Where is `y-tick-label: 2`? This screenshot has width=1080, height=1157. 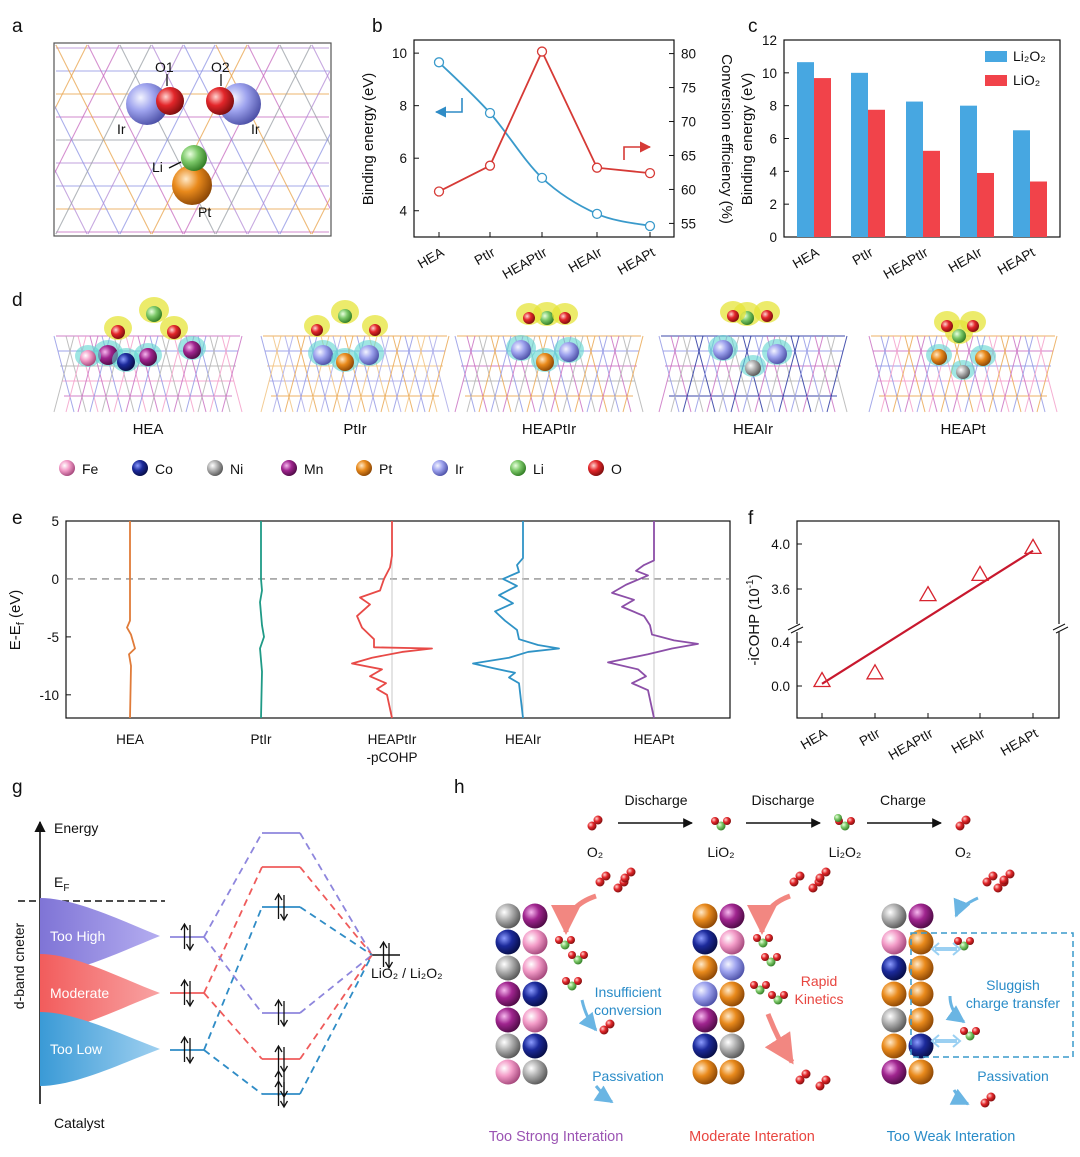
y-tick-label: 2 is located at coordinates (773, 204).